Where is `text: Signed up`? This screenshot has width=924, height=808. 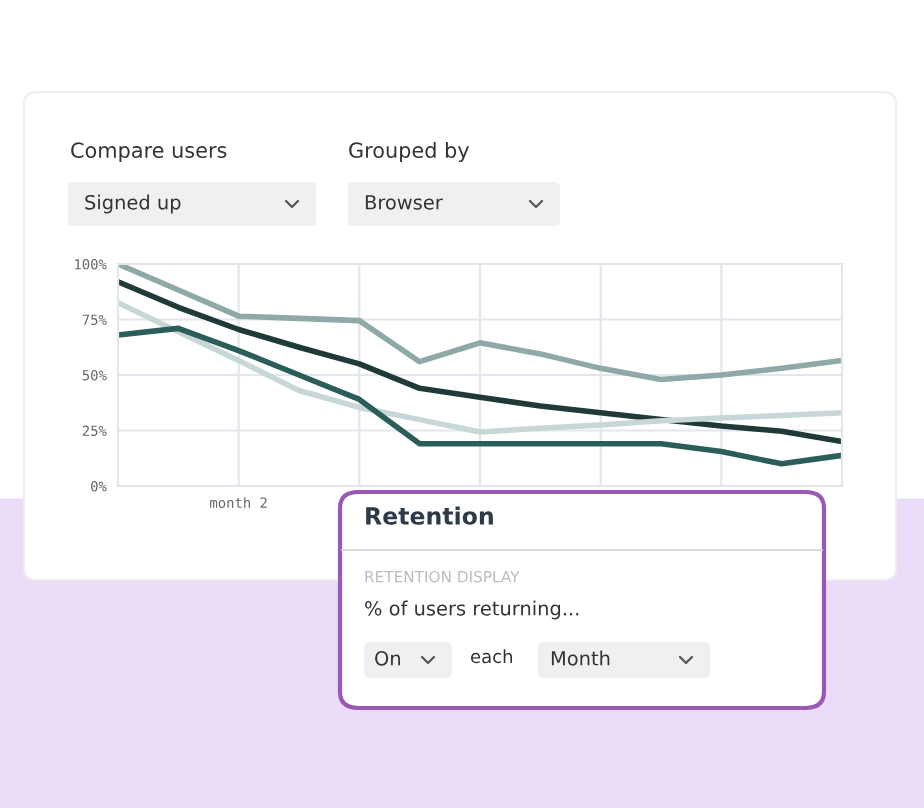
text: Signed up is located at coordinates (133, 204).